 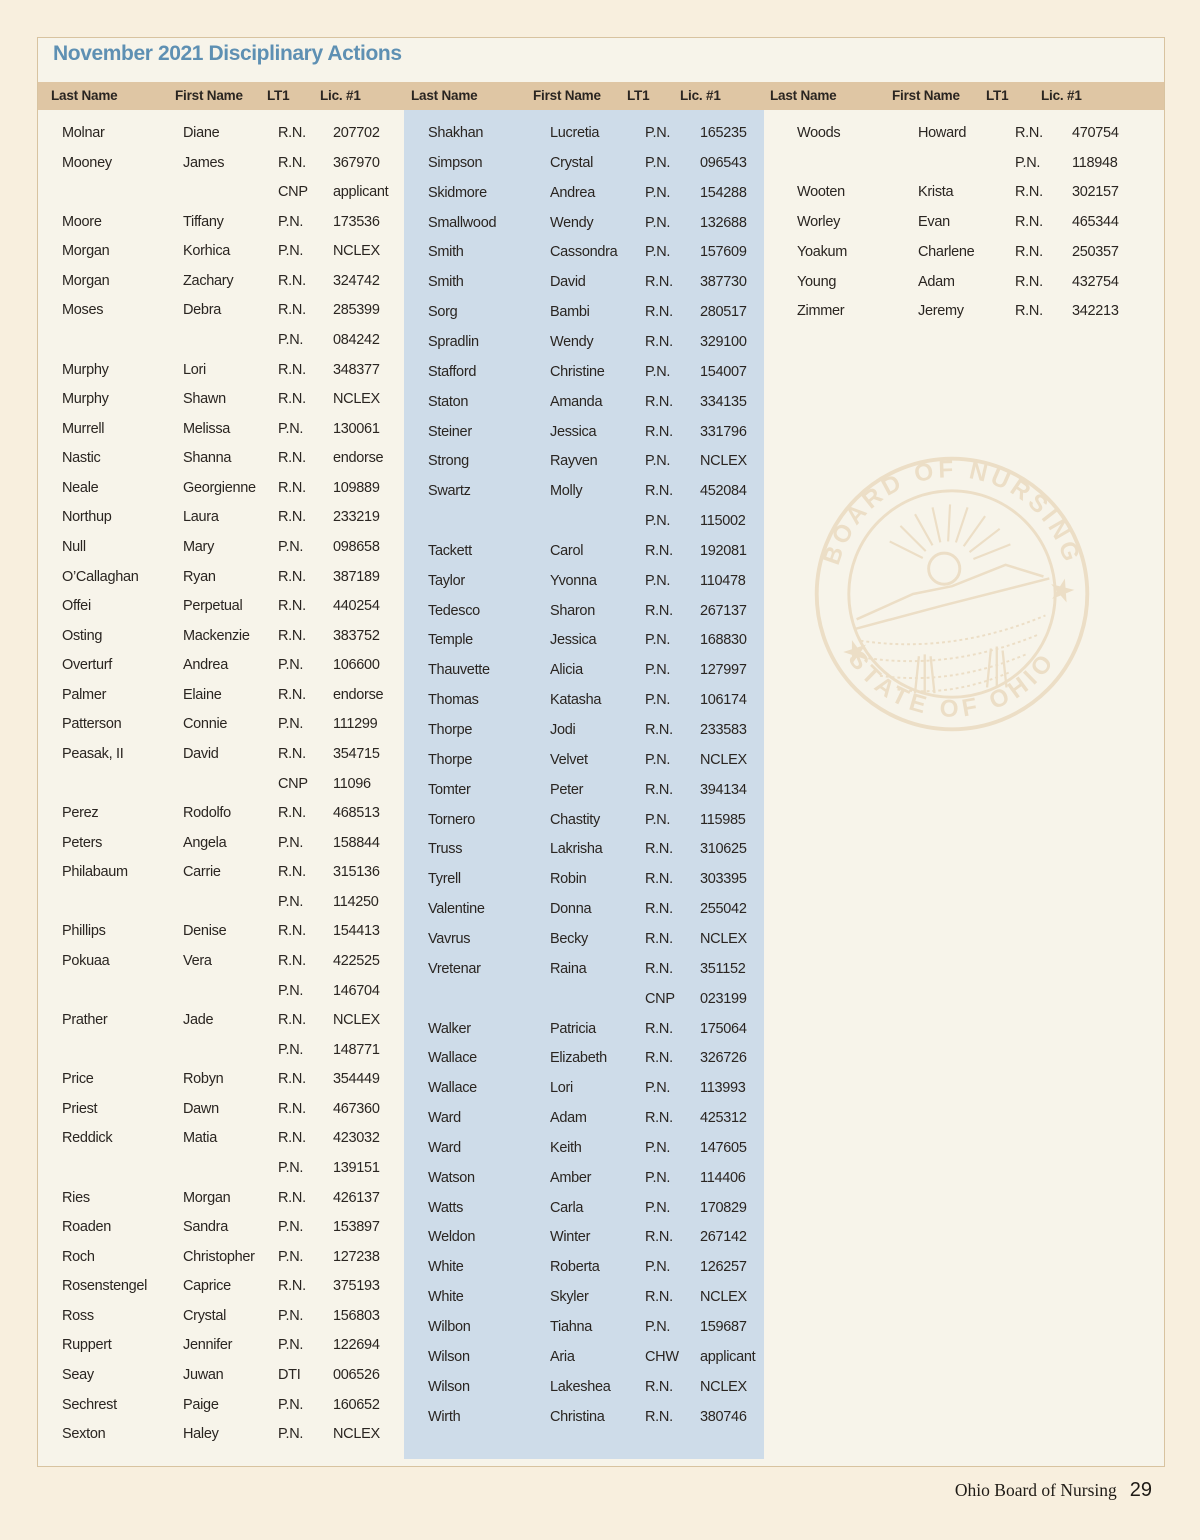 I want to click on last-name-cell: Valentine, so click(x=456, y=909).